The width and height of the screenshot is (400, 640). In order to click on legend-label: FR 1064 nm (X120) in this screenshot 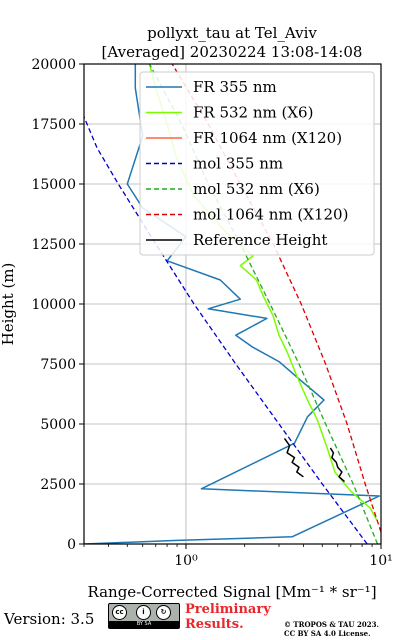, I will do `click(267, 138)`.